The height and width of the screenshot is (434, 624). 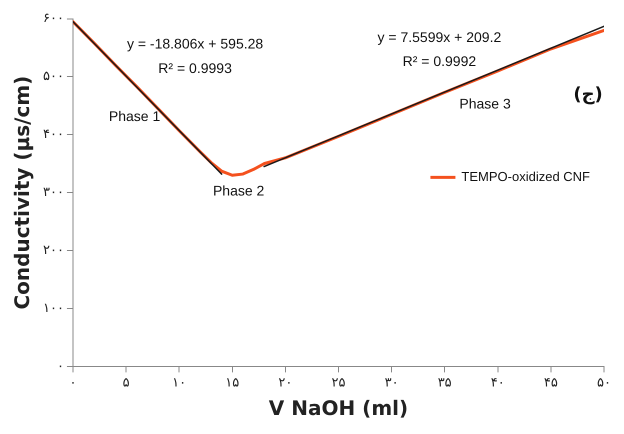 I want to click on annotation: y = 7.5599x + 209.2, so click(x=439, y=36).